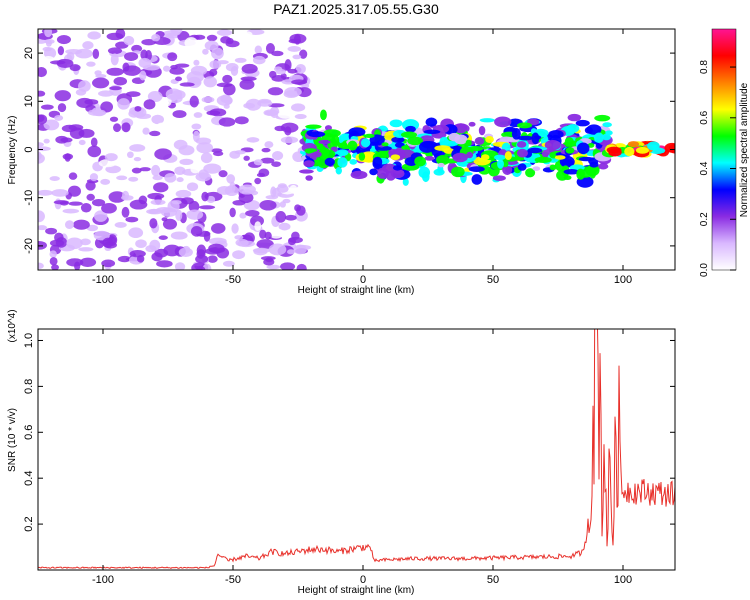 The image size is (750, 600). Describe the element at coordinates (29, 53) in the screenshot. I see `y-tick-label: 20` at that location.